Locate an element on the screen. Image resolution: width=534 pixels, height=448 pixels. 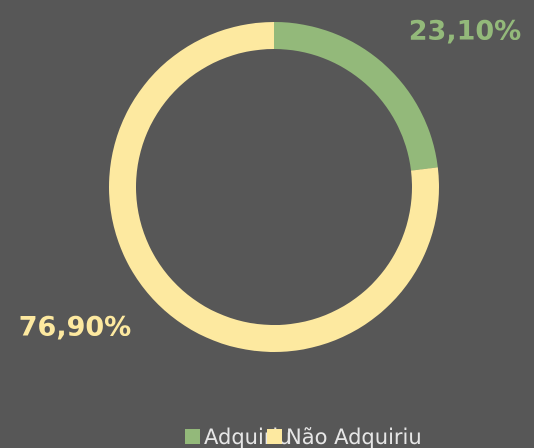
value-label: 76,90% is located at coordinates (75, 327).